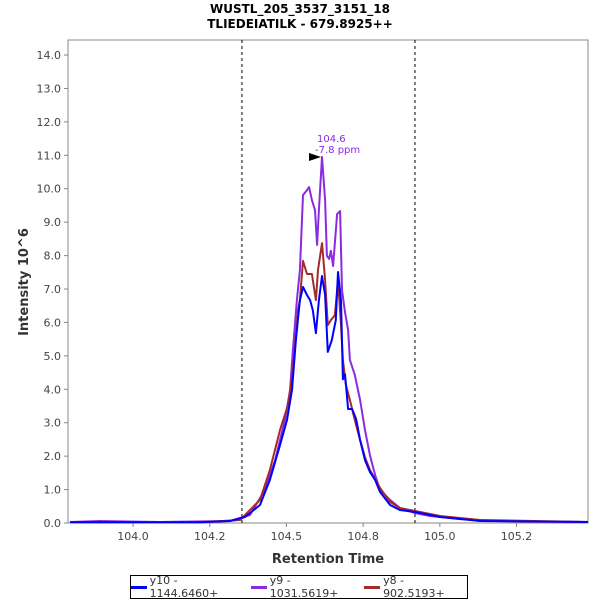 This screenshot has height=600, width=600. What do you see at coordinates (53, 256) in the screenshot?
I see `y-tick-label: 8.0` at bounding box center [53, 256].